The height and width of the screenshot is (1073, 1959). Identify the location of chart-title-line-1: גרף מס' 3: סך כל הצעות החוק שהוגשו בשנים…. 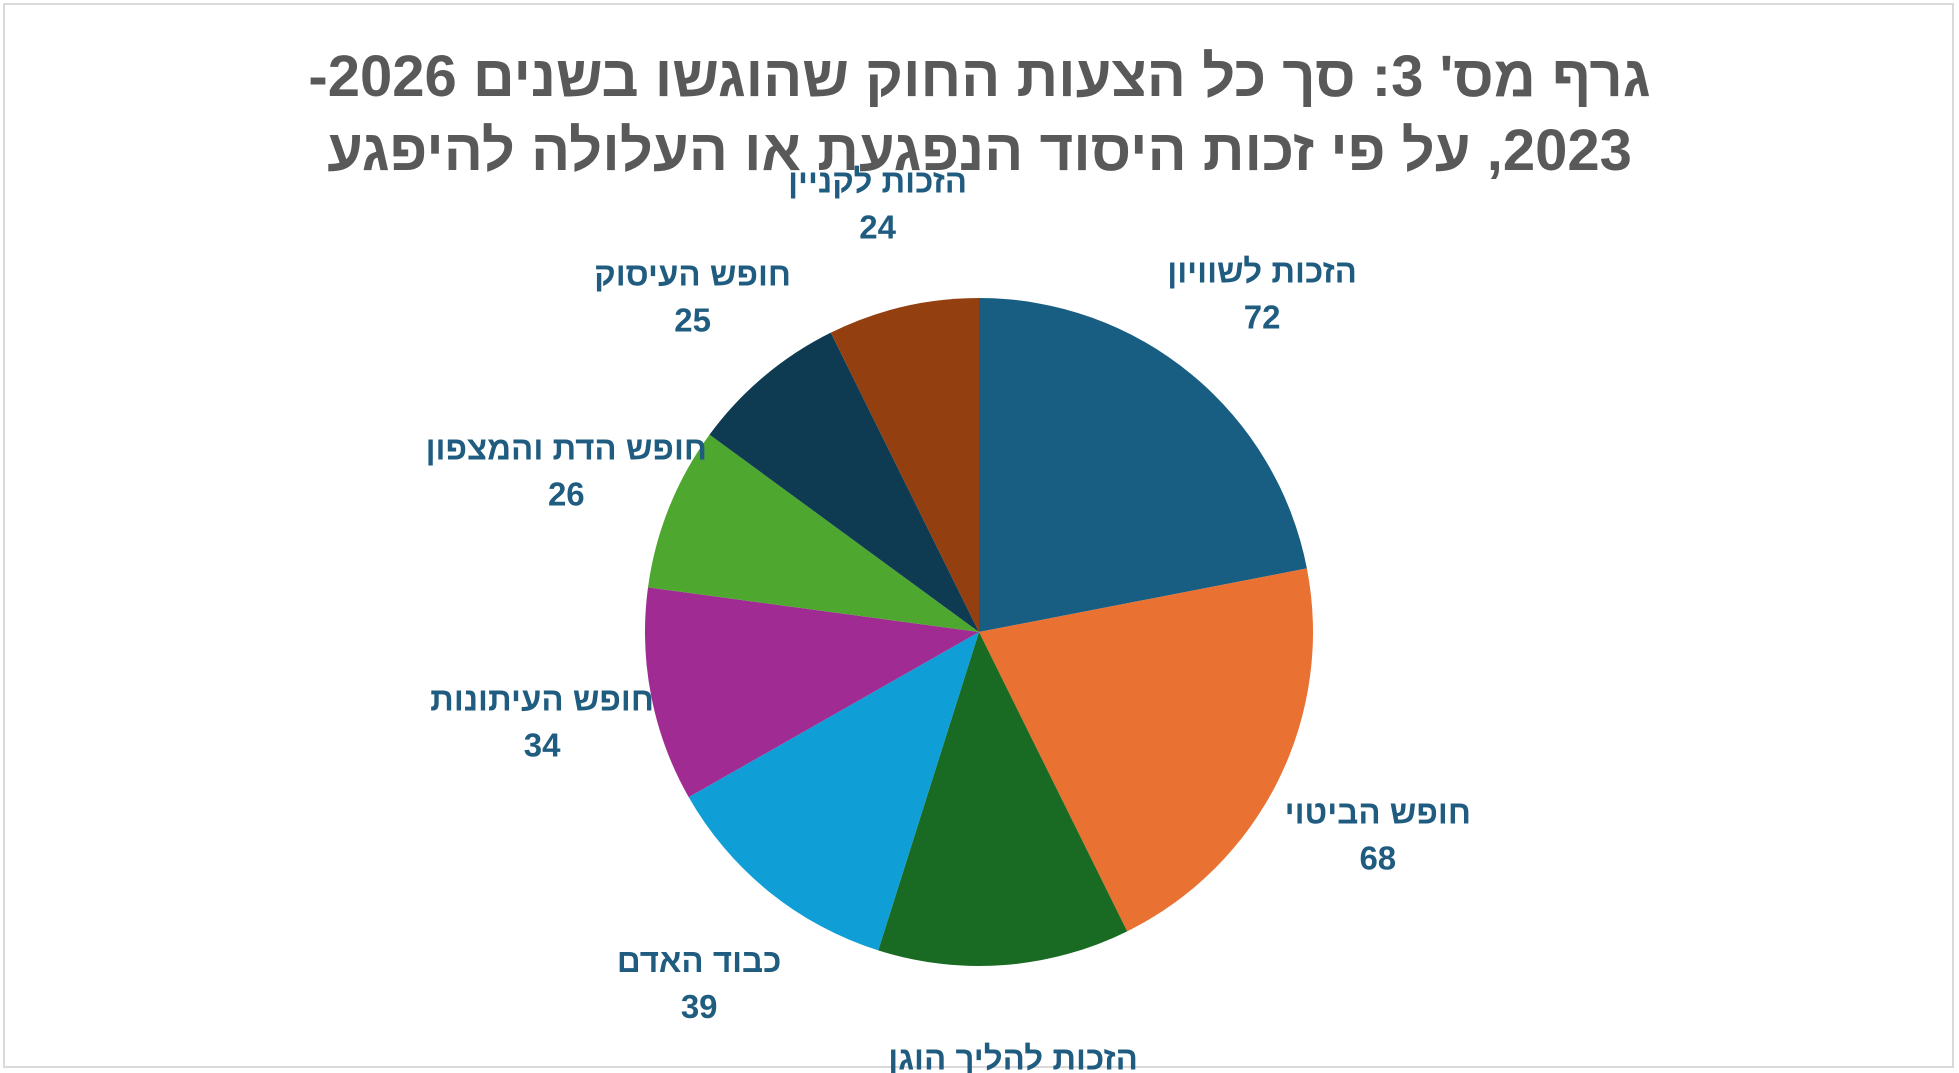
(979, 76).